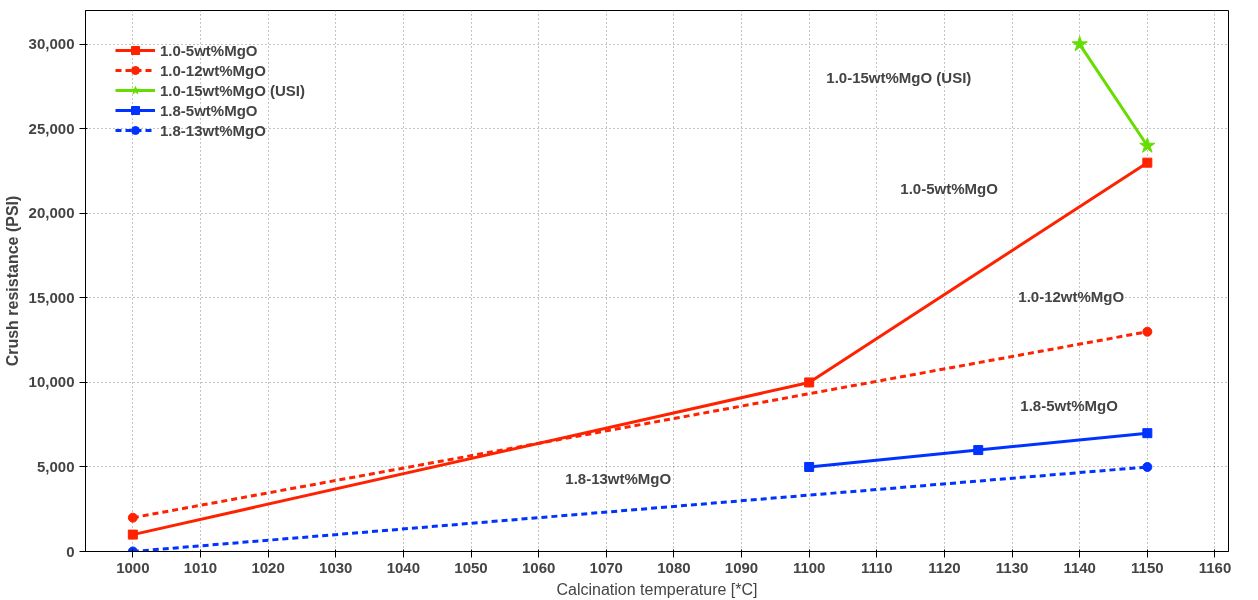 This screenshot has width=1258, height=600. Describe the element at coordinates (538, 567) in the screenshot. I see `x-tick-label: 1060` at that location.